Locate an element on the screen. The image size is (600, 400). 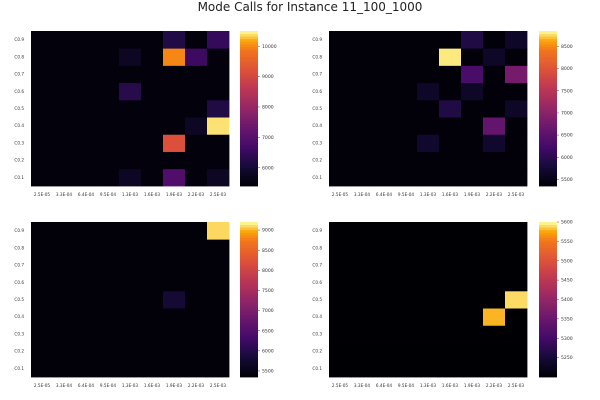
x-tick-label: 6.4E-04 is located at coordinates (384, 385).